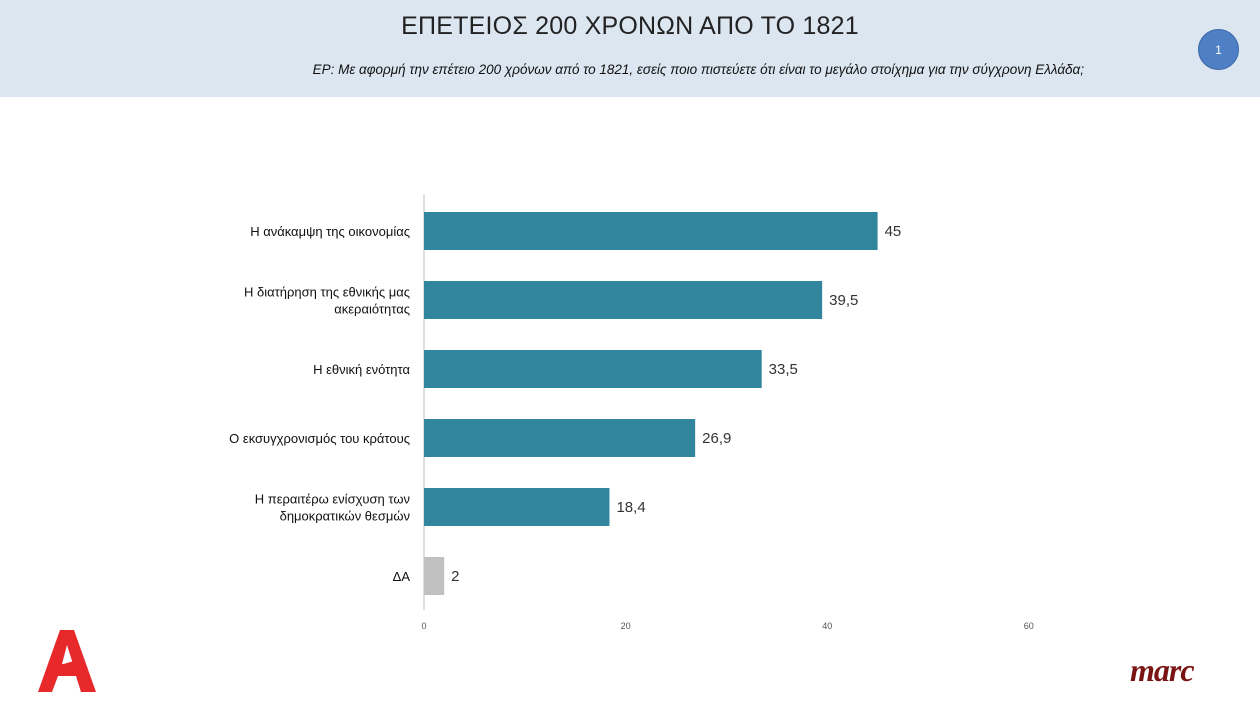 Image resolution: width=1260 pixels, height=704 pixels. What do you see at coordinates (1029, 626) in the screenshot?
I see `x-tick-label: 60` at bounding box center [1029, 626].